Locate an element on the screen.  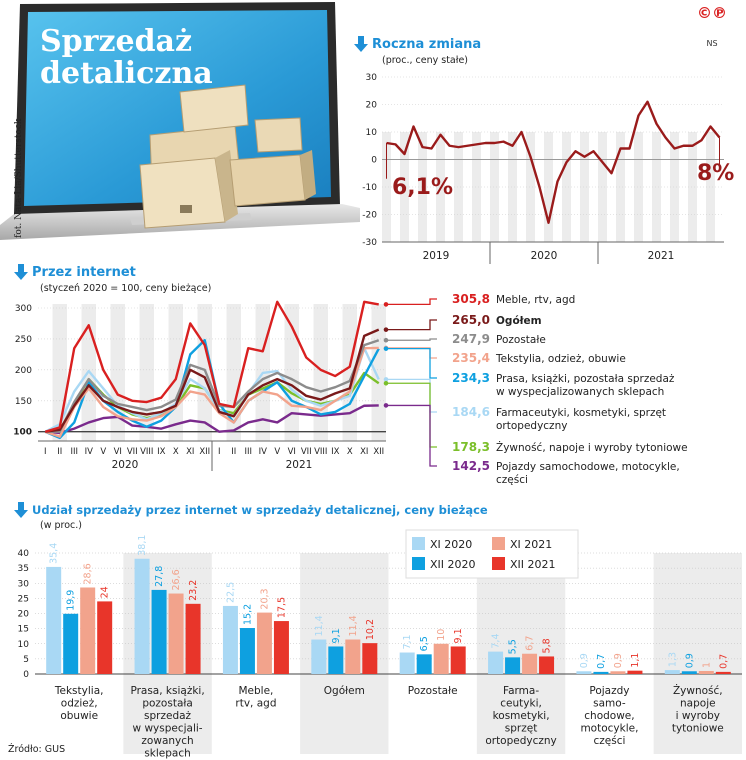
chart2-subtitle: (styczeń 2020 = 100, ceny bieżące) is located at coordinates (125, 288).